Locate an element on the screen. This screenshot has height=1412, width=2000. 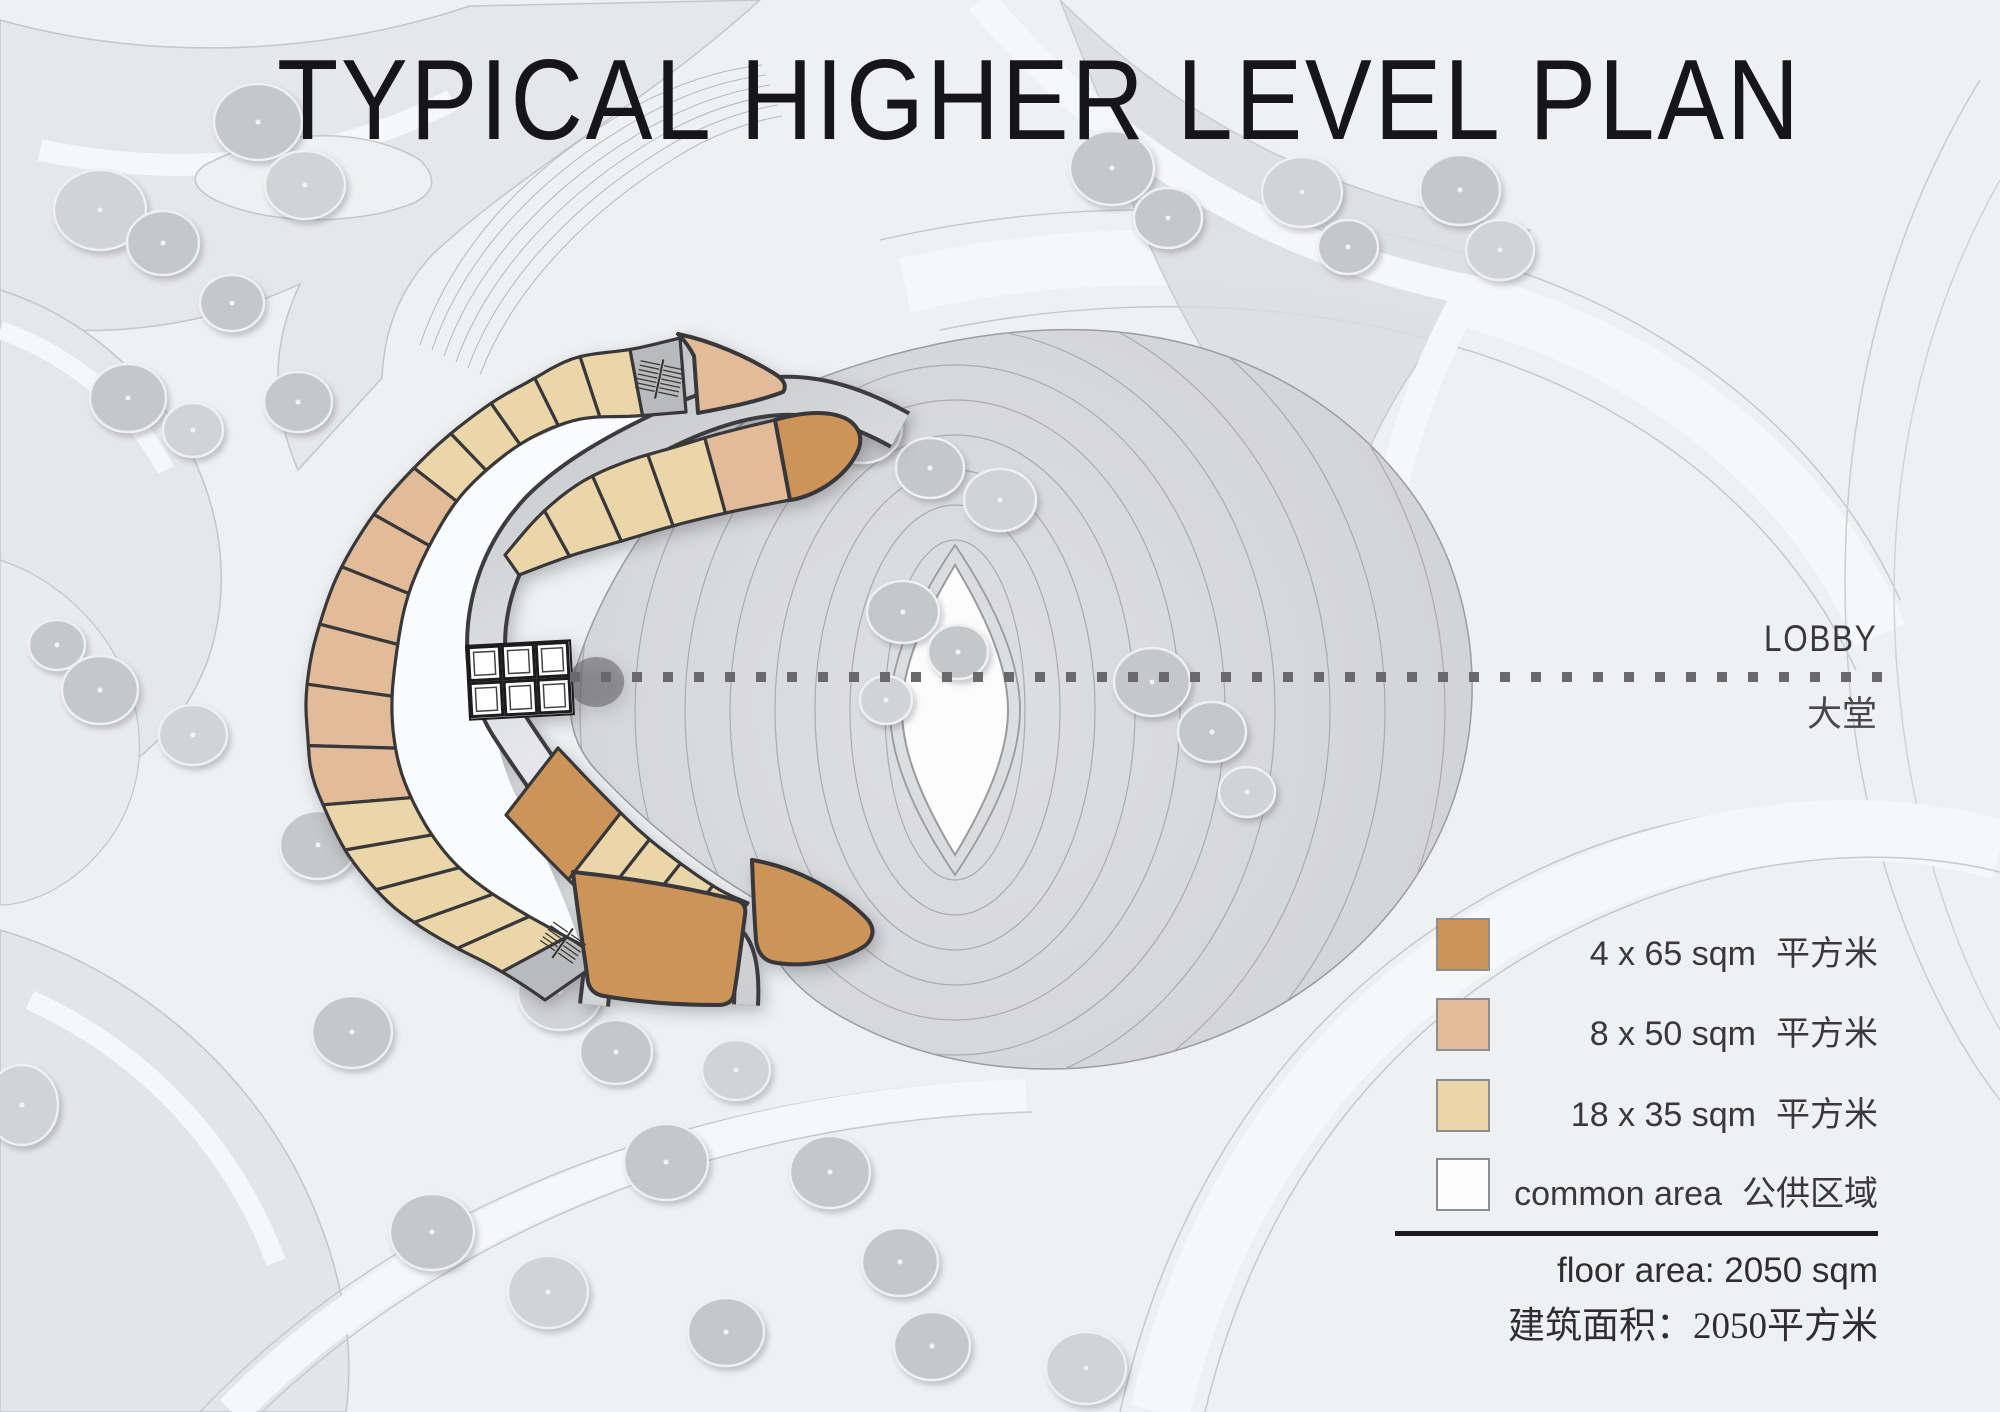
legend-label-35: 18 x 35 sqm 平方米 is located at coordinates (1724, 1115).